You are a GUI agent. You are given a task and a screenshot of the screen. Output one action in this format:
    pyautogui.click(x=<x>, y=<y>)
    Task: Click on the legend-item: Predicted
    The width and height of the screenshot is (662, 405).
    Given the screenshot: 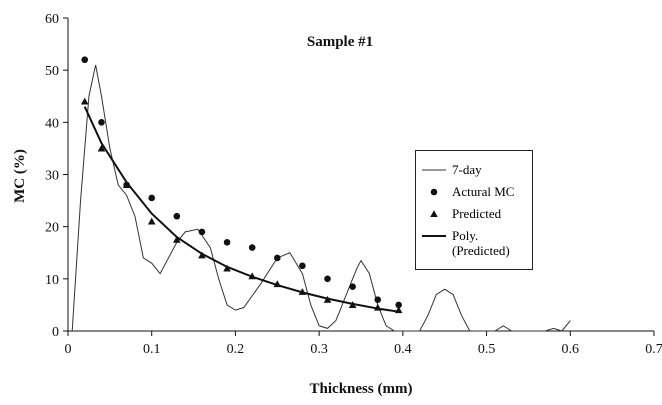 What is the action you would take?
    pyautogui.click(x=474, y=213)
    